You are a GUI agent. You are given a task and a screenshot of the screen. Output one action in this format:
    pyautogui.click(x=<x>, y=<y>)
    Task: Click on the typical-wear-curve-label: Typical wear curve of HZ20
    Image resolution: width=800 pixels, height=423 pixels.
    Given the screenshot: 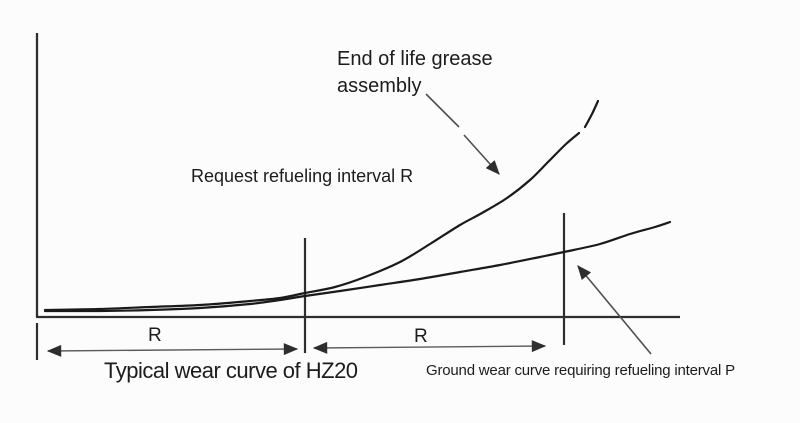 What is the action you would take?
    pyautogui.click(x=231, y=370)
    